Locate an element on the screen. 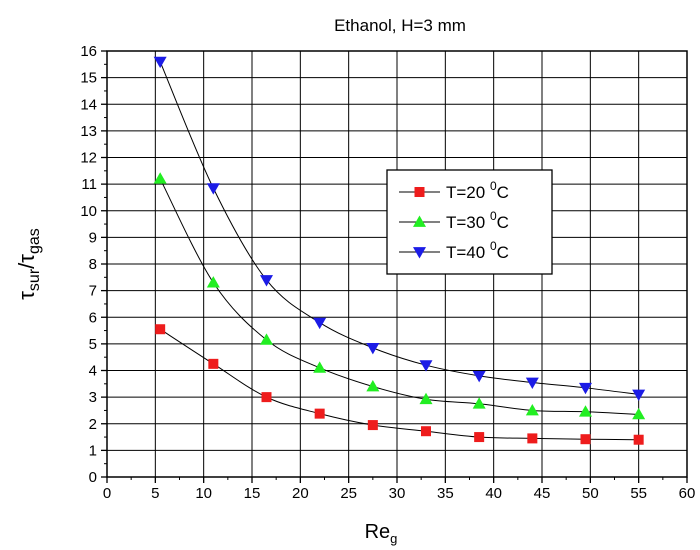 The image size is (700, 550). y-tick-label: 9 is located at coordinates (93, 237).